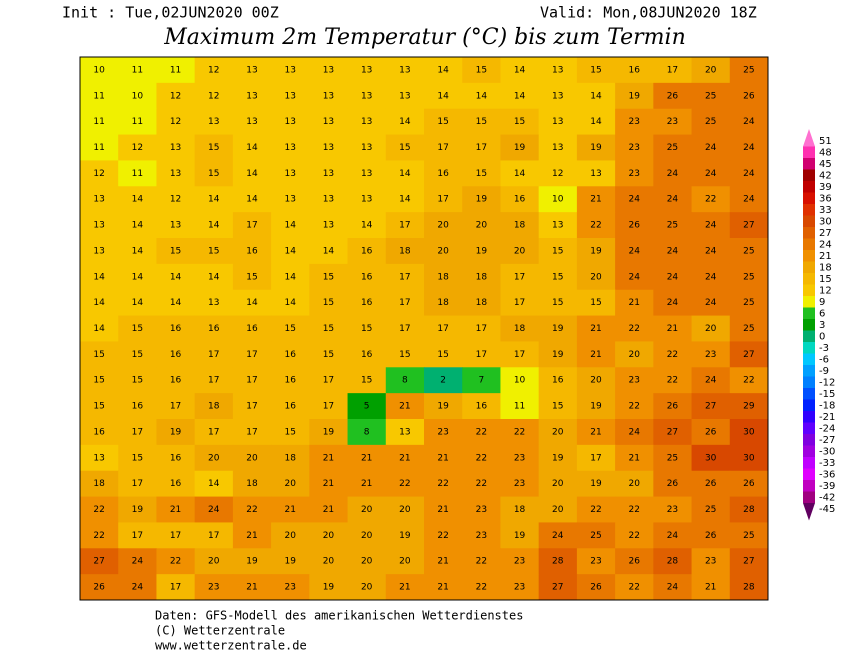 This screenshot has height=657, width=850. Describe the element at coordinates (220, 631) in the screenshot. I see `footer-copyright: (C) Wetterzentrale` at that location.